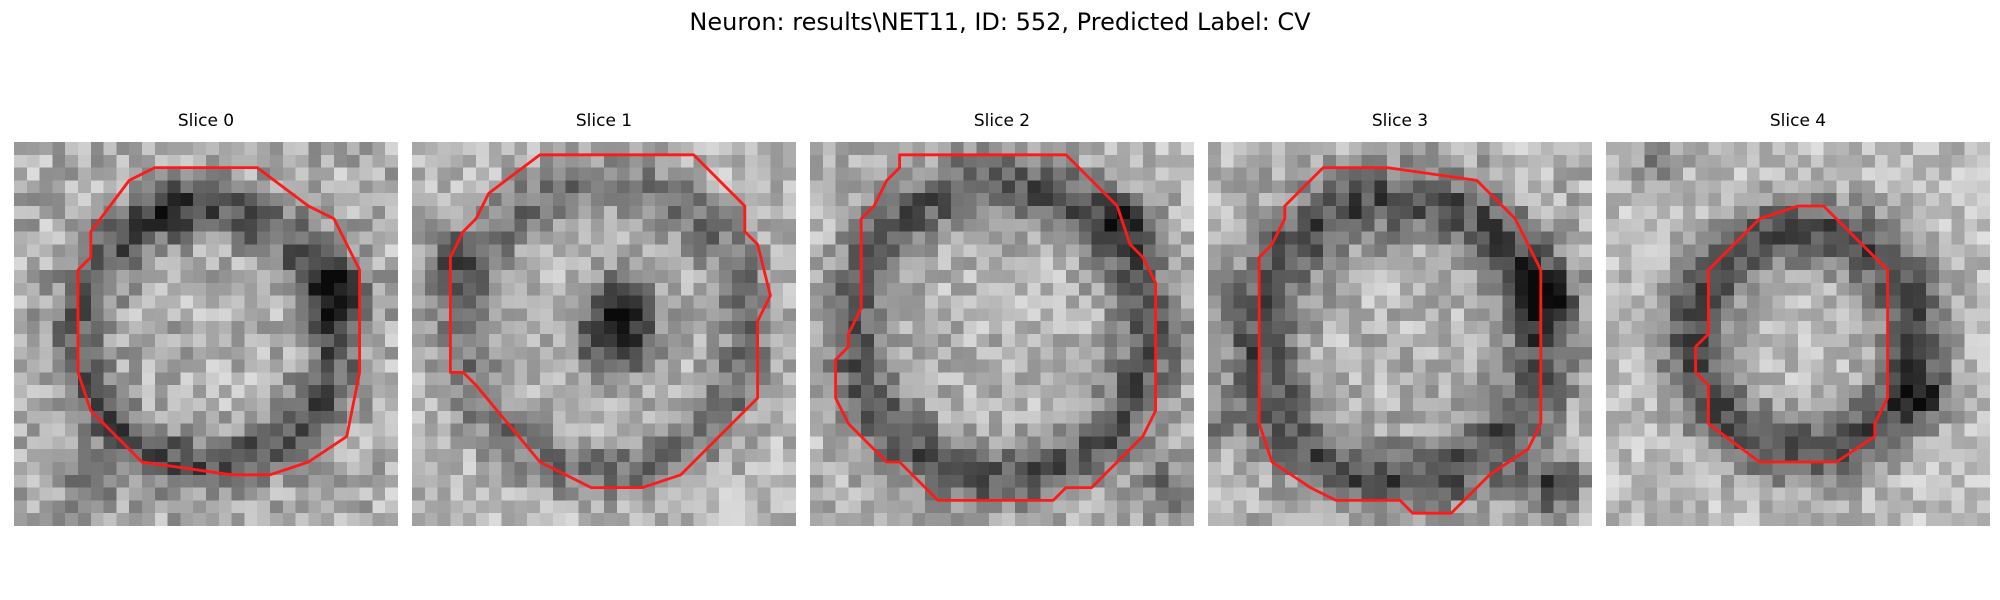  I want to click on slice-image, so click(206, 334).